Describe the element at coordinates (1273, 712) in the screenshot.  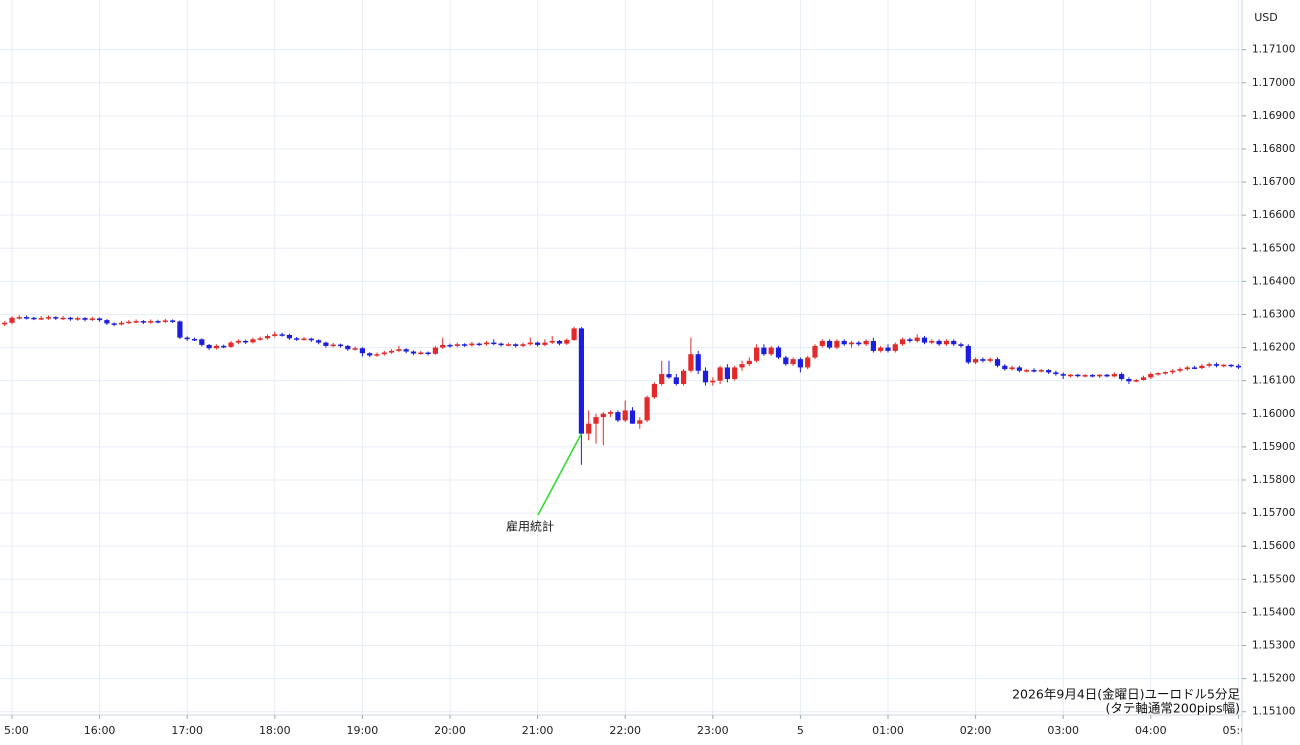
I see `y-tick-label: 1.15100` at that location.